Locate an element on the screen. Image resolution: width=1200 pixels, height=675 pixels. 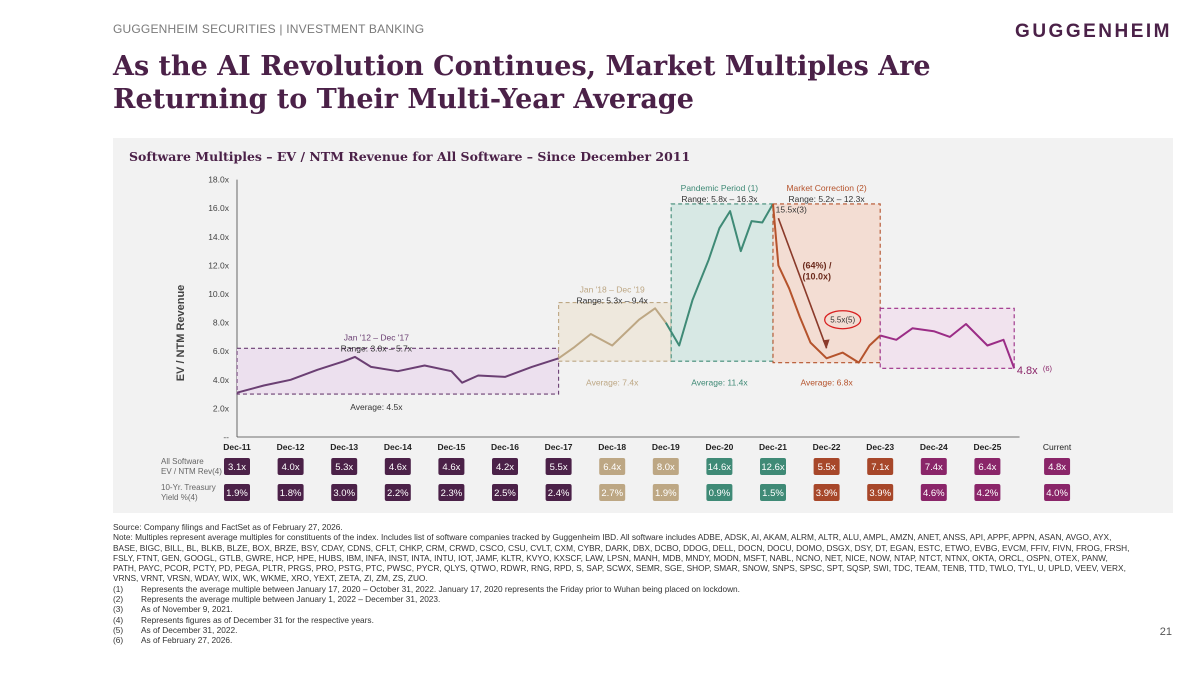
treasury-yield-value: 0.9% is located at coordinates (720, 493).